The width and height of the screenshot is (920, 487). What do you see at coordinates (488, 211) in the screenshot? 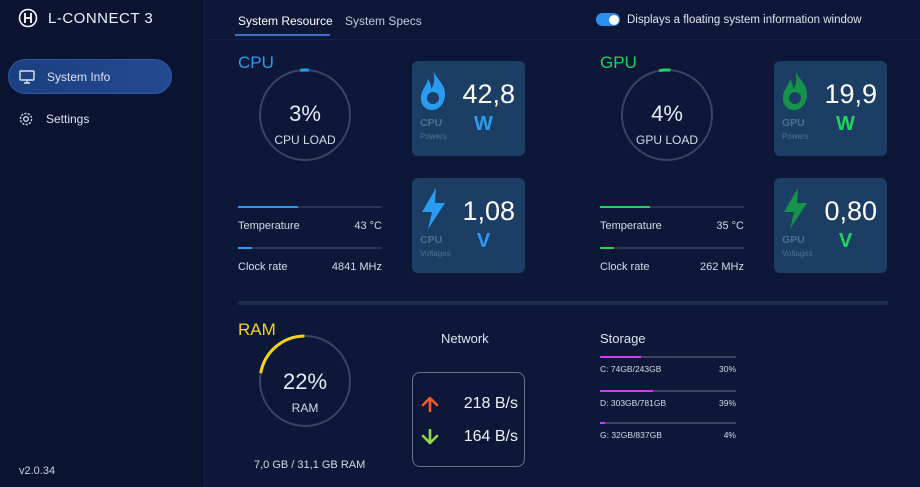
I see `cpu-voltage-value: 1,08` at bounding box center [488, 211].